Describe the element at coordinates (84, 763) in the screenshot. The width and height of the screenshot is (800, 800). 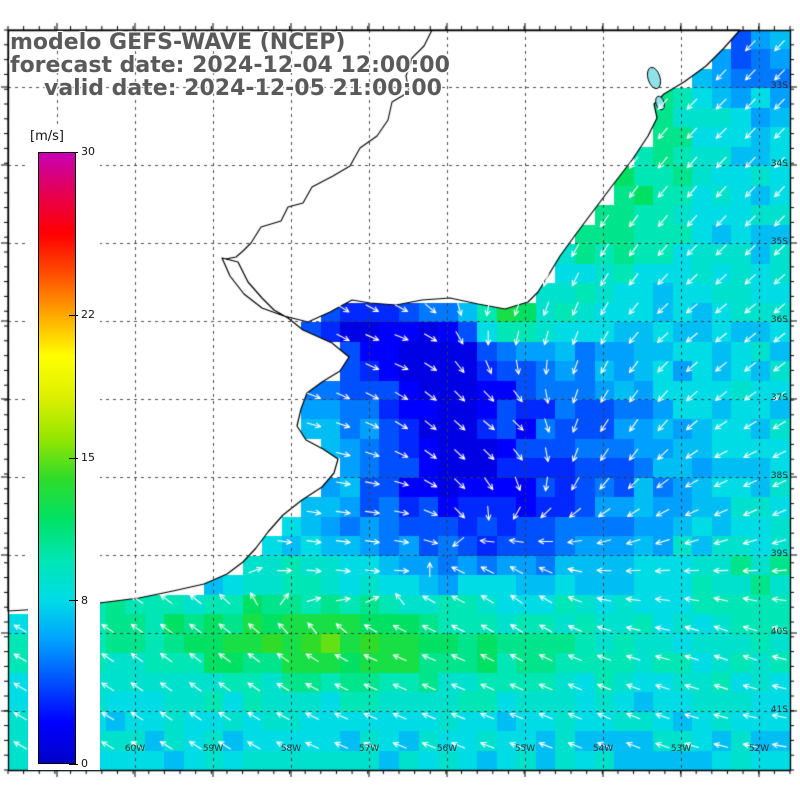
I see `colorbar-tick-label: 0` at that location.